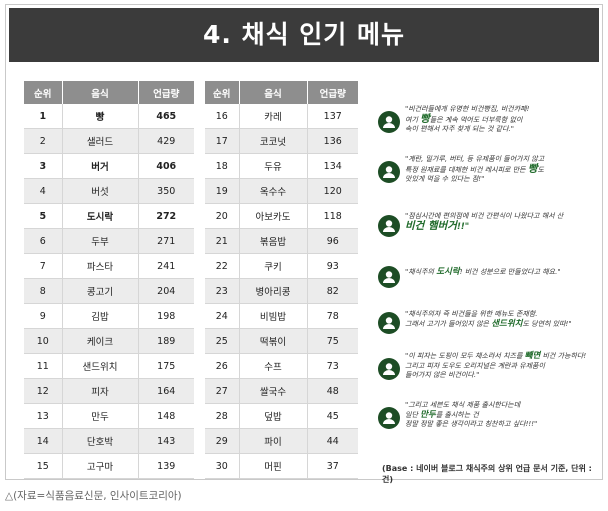 This screenshot has height=511, width=608. Describe the element at coordinates (485, 279) in the screenshot. I see `quote-4: "채식주의 도시락! 비건 성분으로 만들었다고 해요."` at that location.